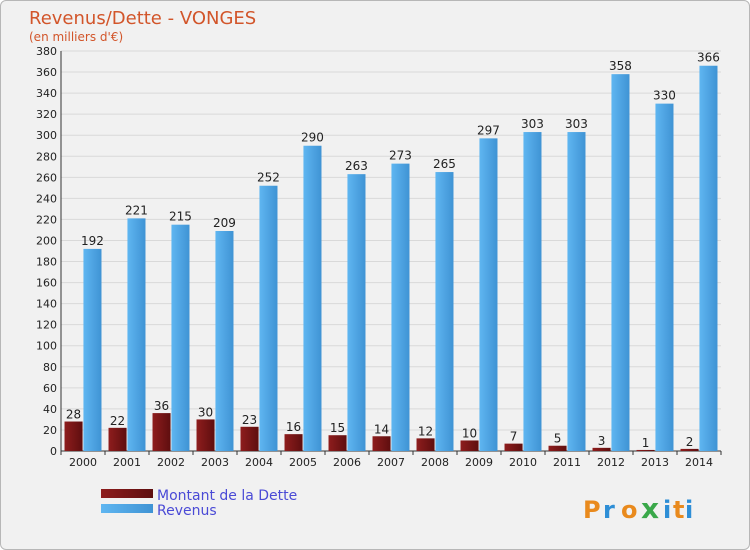  Describe the element at coordinates (602, 441) in the screenshot. I see `data-label-dette: 3` at that location.